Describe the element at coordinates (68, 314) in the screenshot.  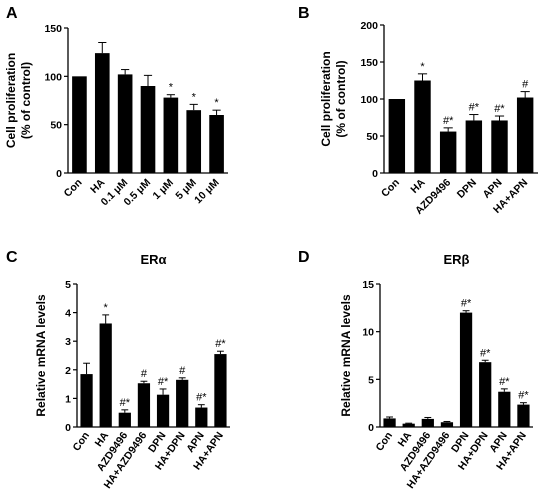
I see `y-tick-label: 4` at that location.